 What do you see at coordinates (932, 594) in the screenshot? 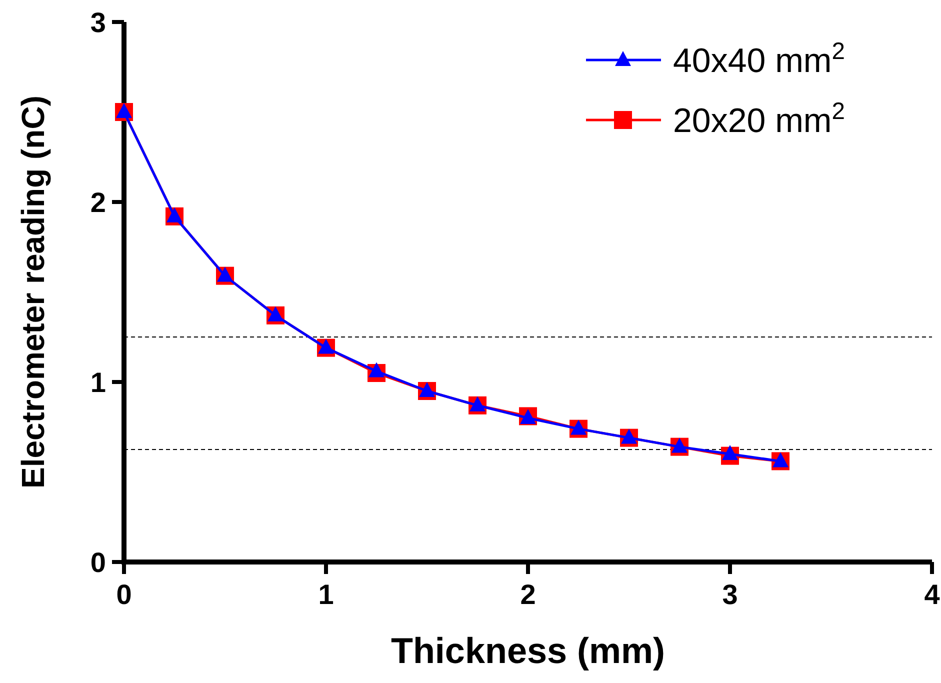
I see `x-tick-label: 4` at bounding box center [932, 594].